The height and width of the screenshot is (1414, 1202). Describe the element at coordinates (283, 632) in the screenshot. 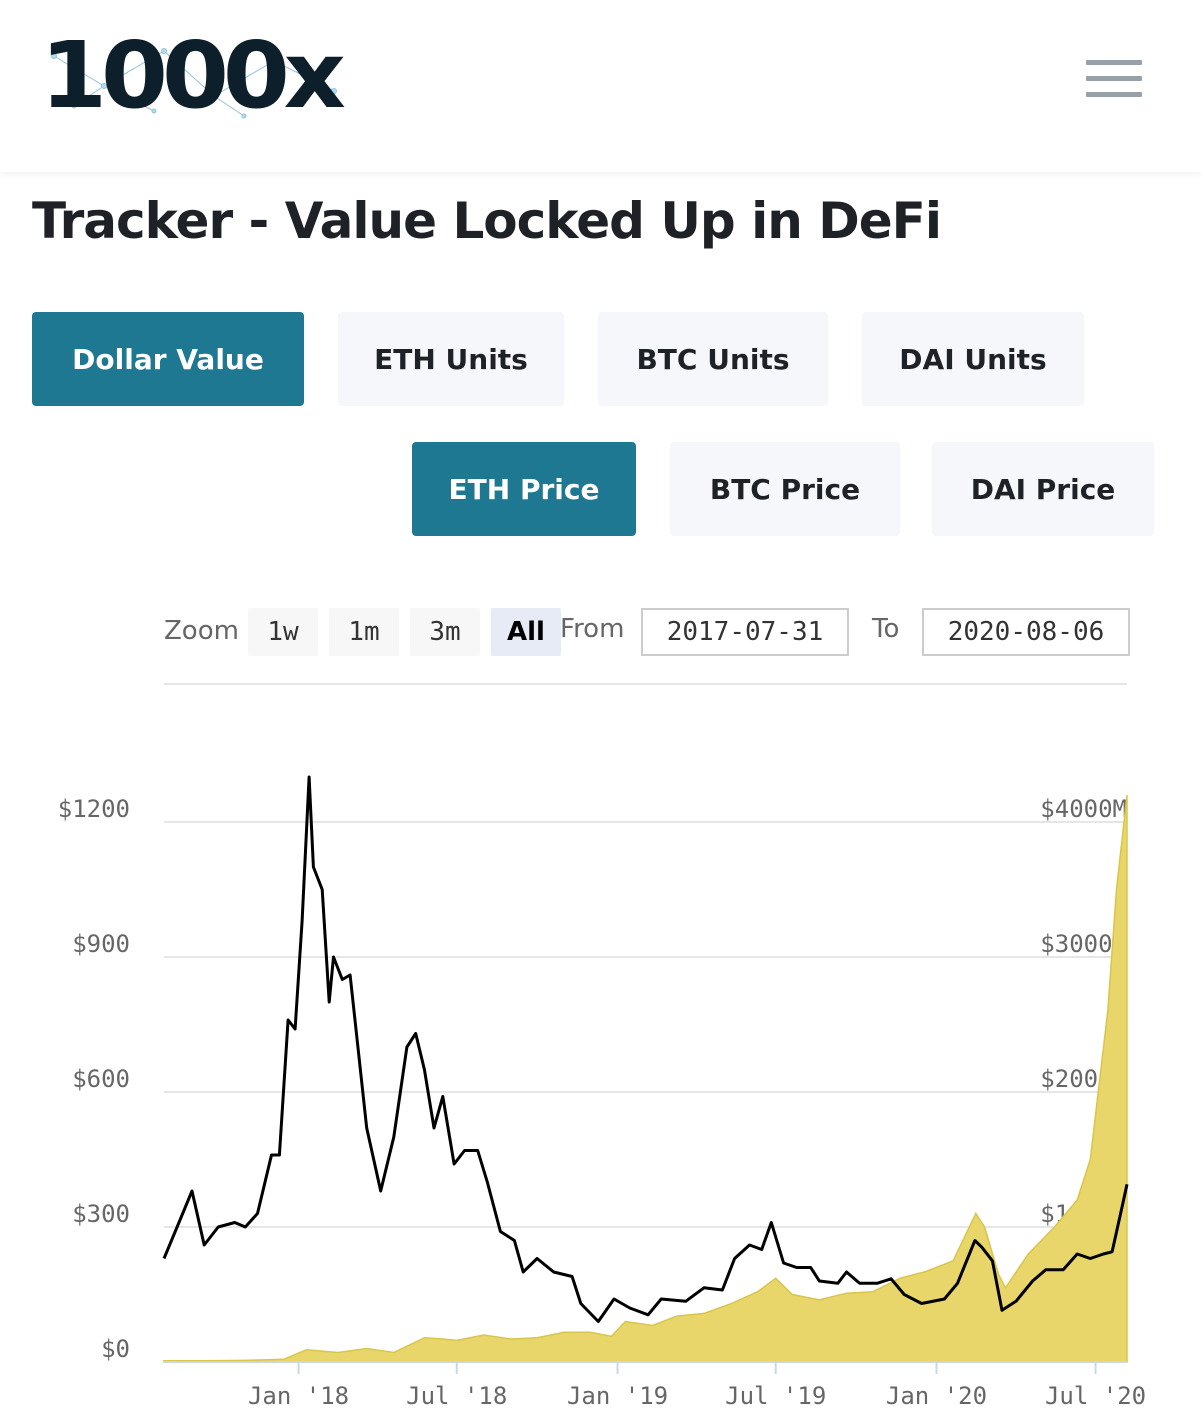

I see `zoom-1w-button: 1w` at that location.